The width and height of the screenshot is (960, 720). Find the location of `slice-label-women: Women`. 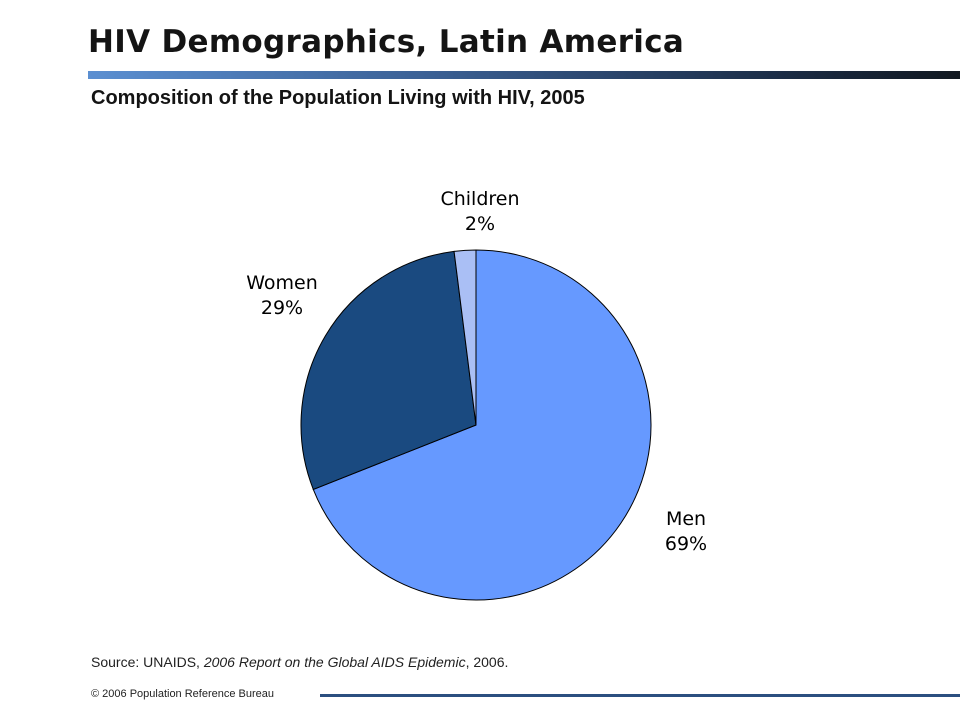

slice-label-women: Women is located at coordinates (282, 283).